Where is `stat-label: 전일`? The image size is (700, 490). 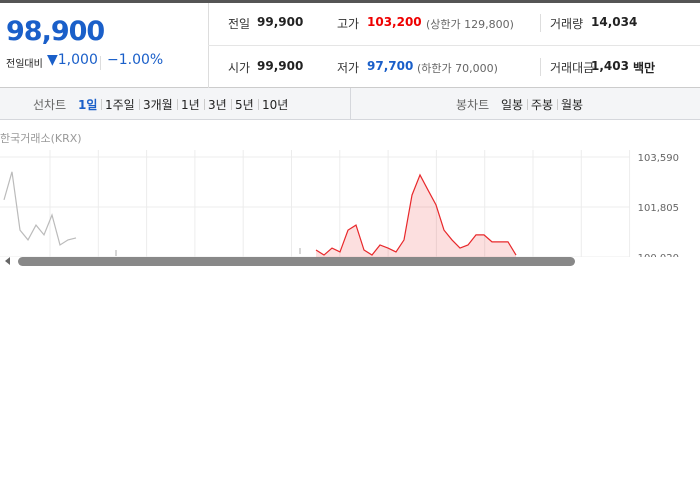 stat-label: 전일 is located at coordinates (239, 24).